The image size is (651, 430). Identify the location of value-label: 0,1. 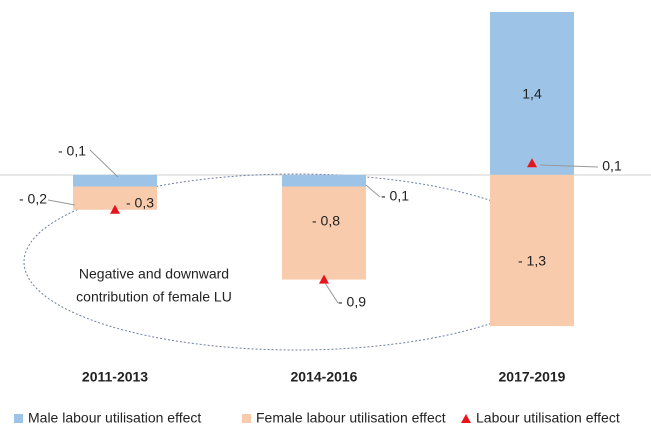
(612, 166).